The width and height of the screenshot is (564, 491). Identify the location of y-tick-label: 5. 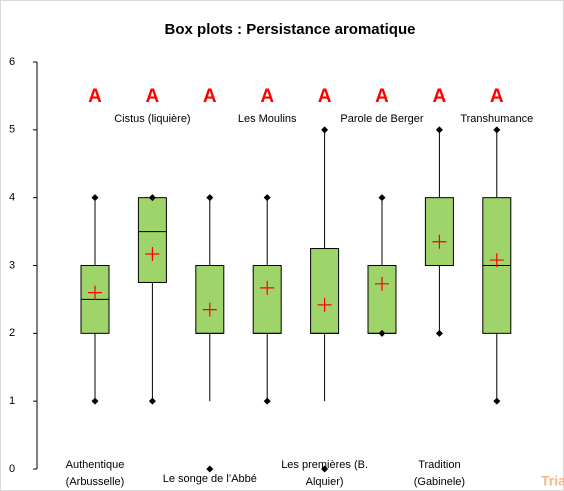
(12, 130).